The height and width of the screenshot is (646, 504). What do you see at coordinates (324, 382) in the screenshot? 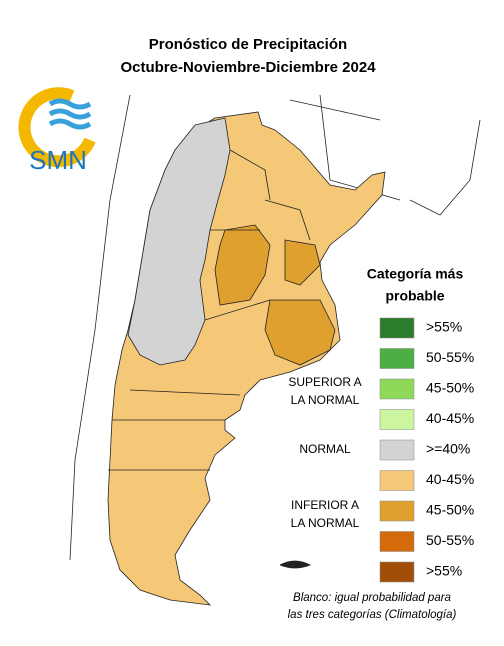
I see `legend-group: SUPERIOR A` at bounding box center [324, 382].